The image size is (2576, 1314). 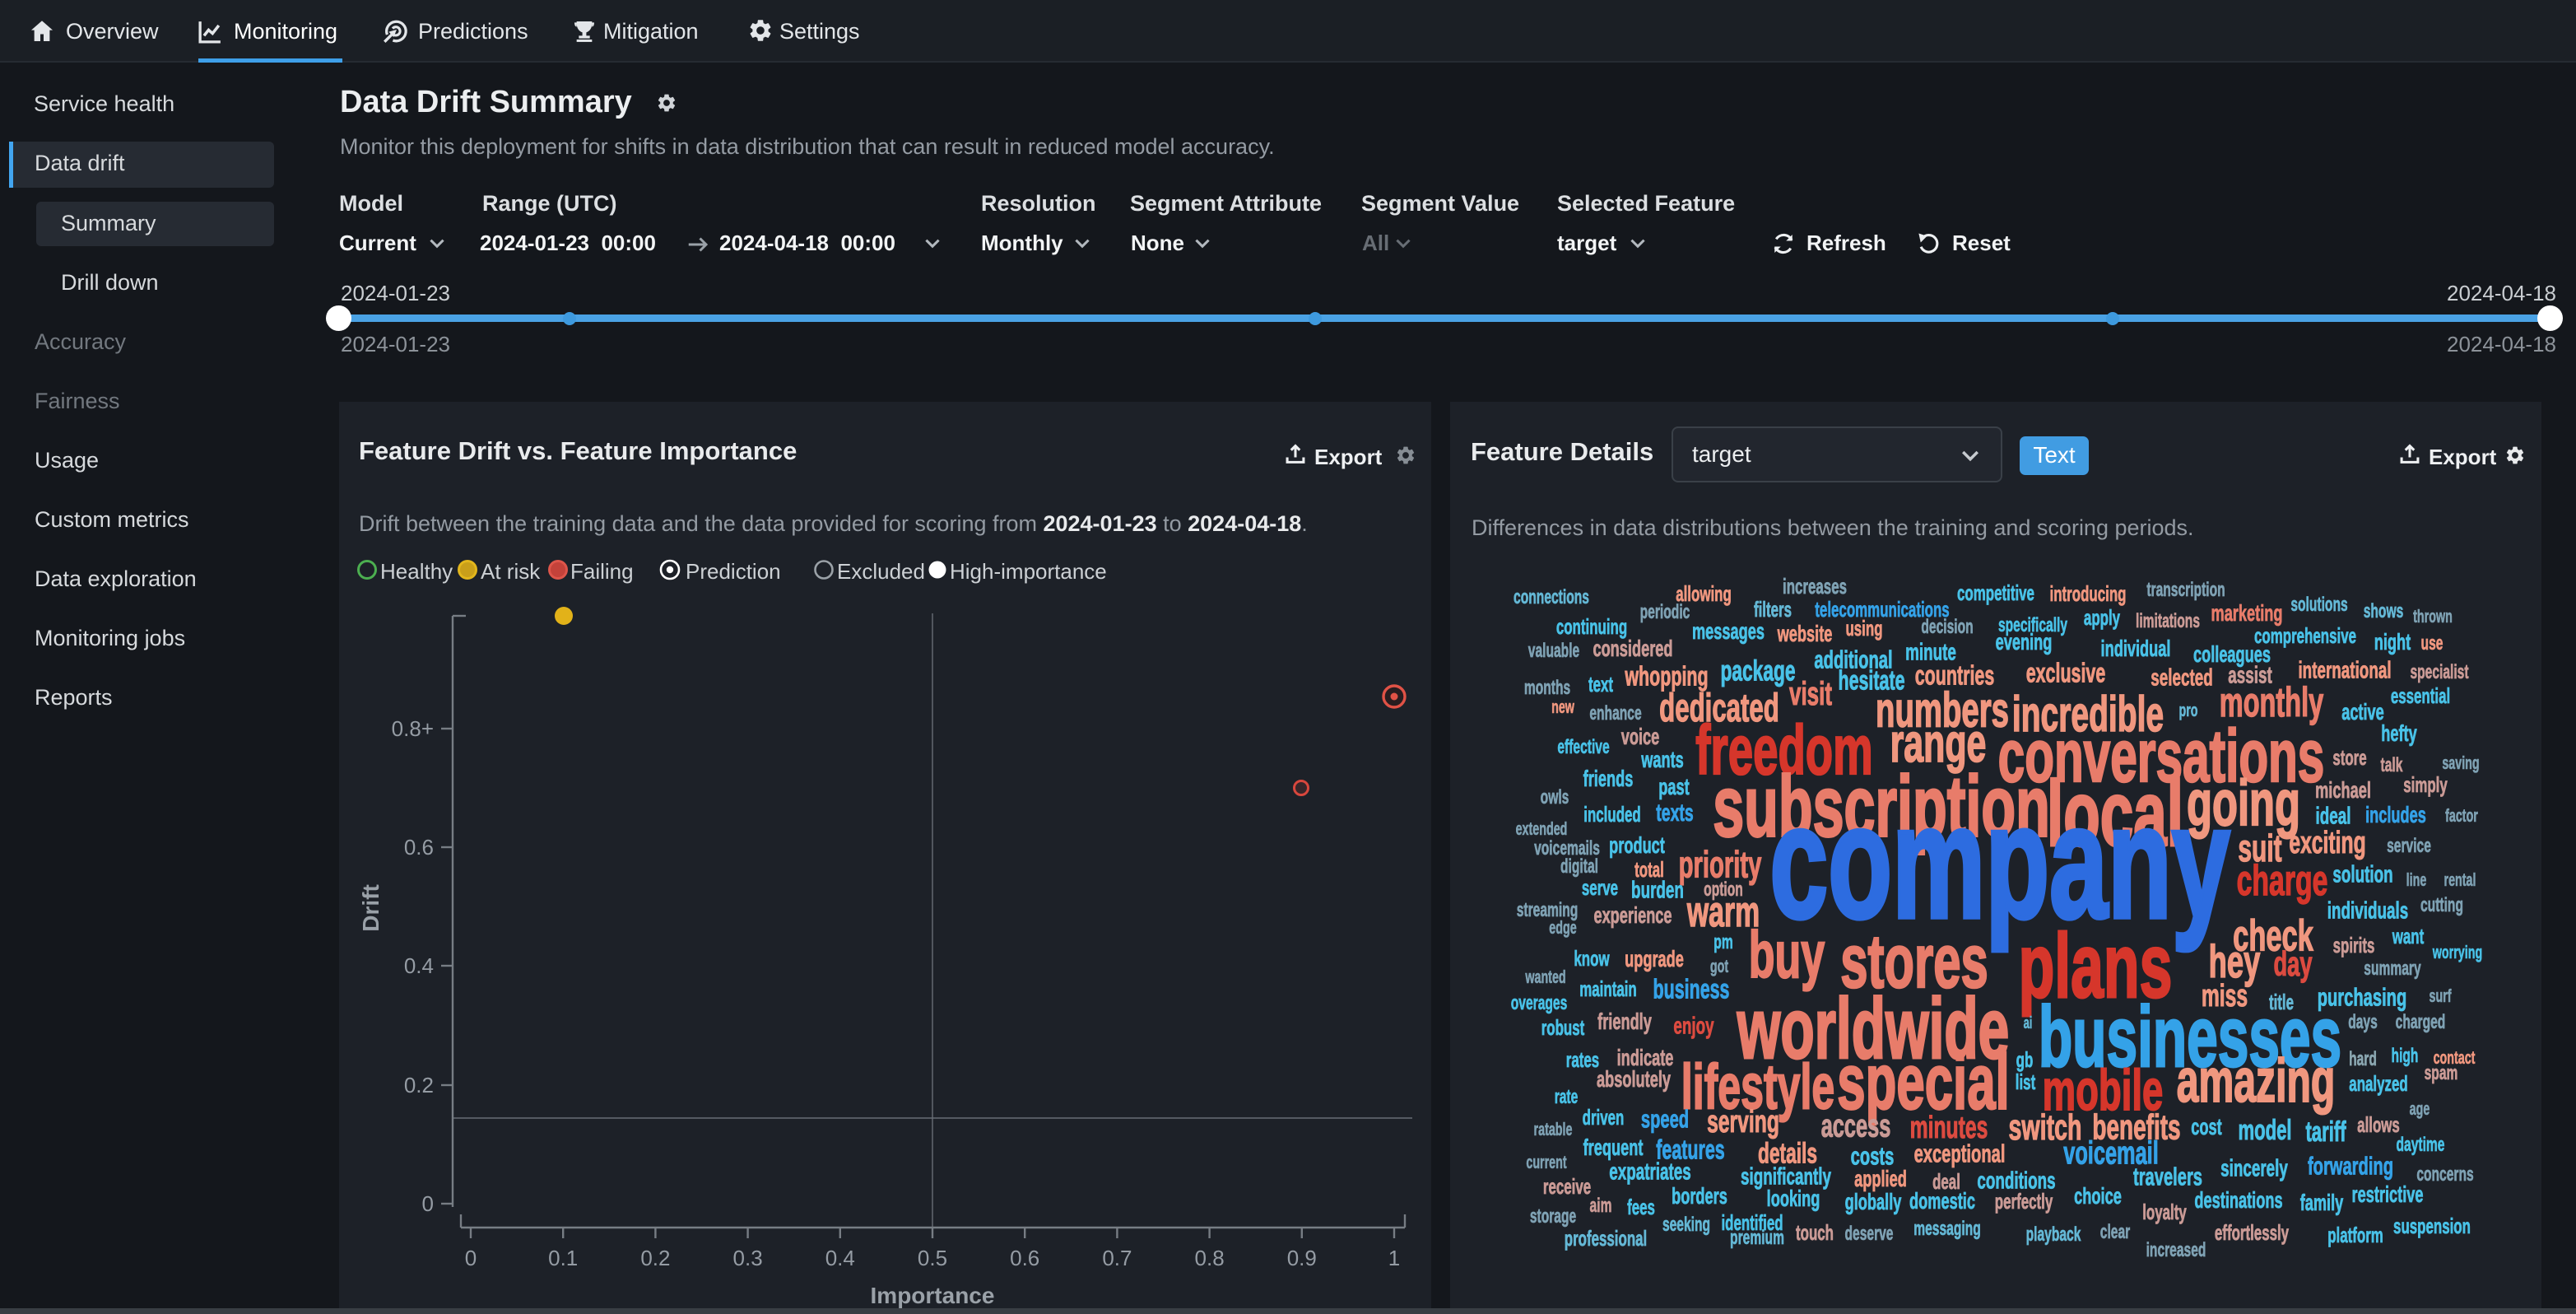 What do you see at coordinates (1210, 1258) in the screenshot?
I see `svg-text: 0.8` at bounding box center [1210, 1258].